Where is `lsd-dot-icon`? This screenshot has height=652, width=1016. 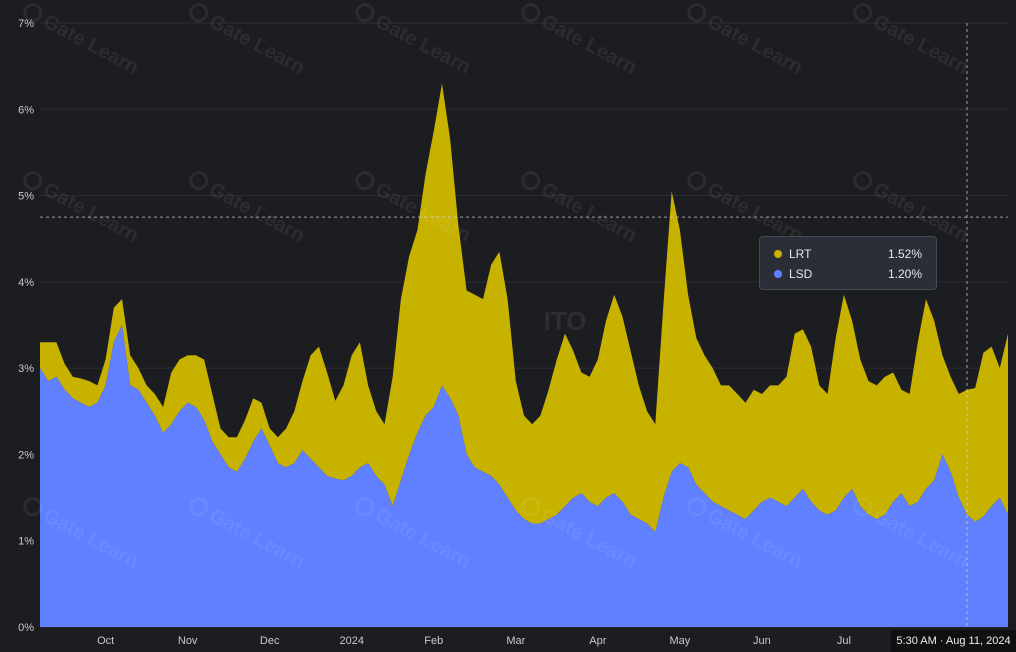
lsd-dot-icon is located at coordinates (778, 274).